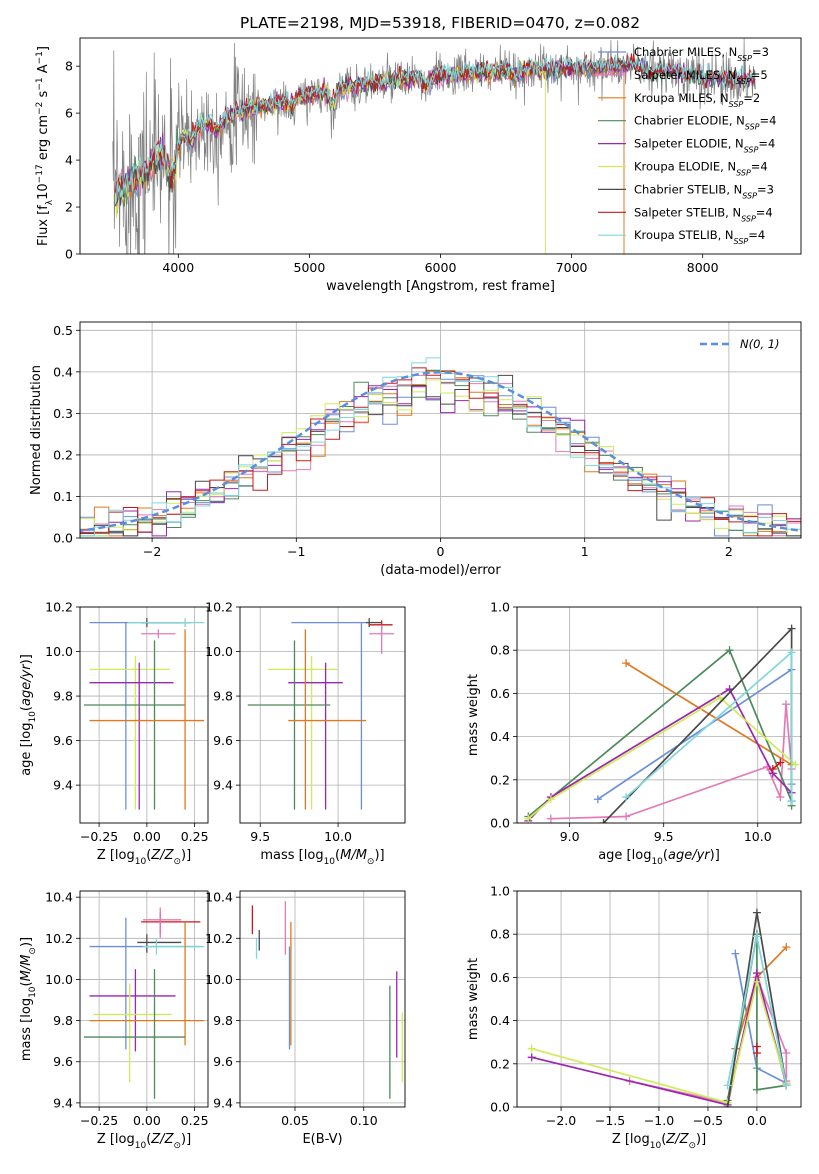 This screenshot has width=819, height=1174. Describe the element at coordinates (28, 999) in the screenshot. I see `y-axis-label: mass [log10(M/M⊙)]` at that location.